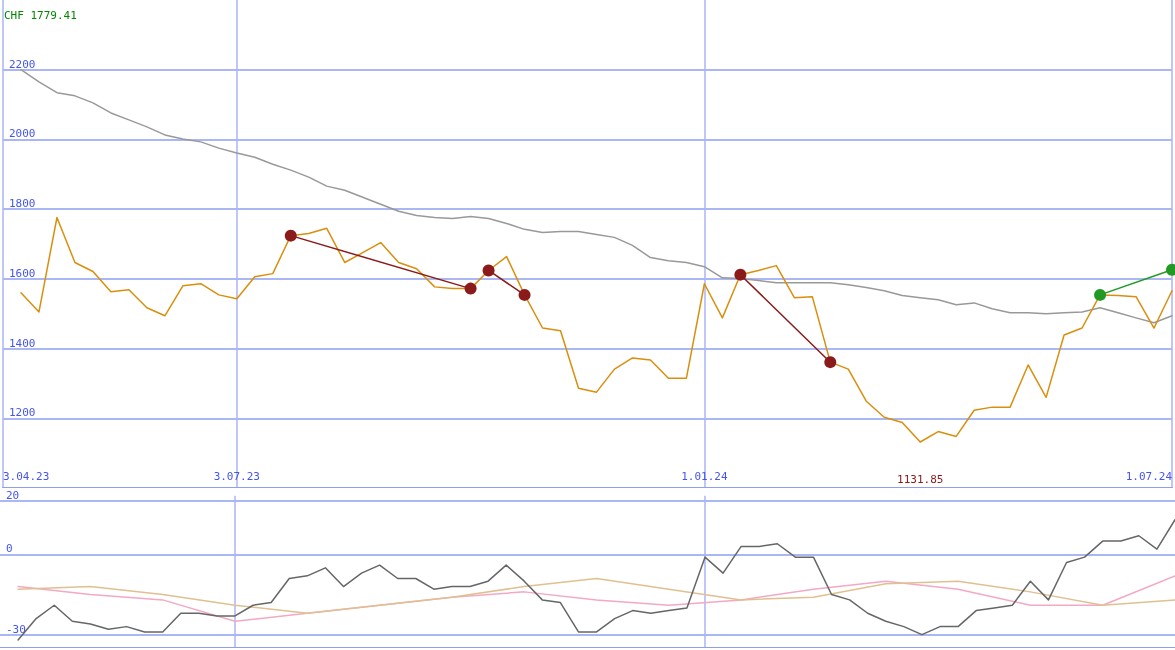 The image size is (1175, 650). I want to click on y-tick-label: 1400, so click(22, 343).